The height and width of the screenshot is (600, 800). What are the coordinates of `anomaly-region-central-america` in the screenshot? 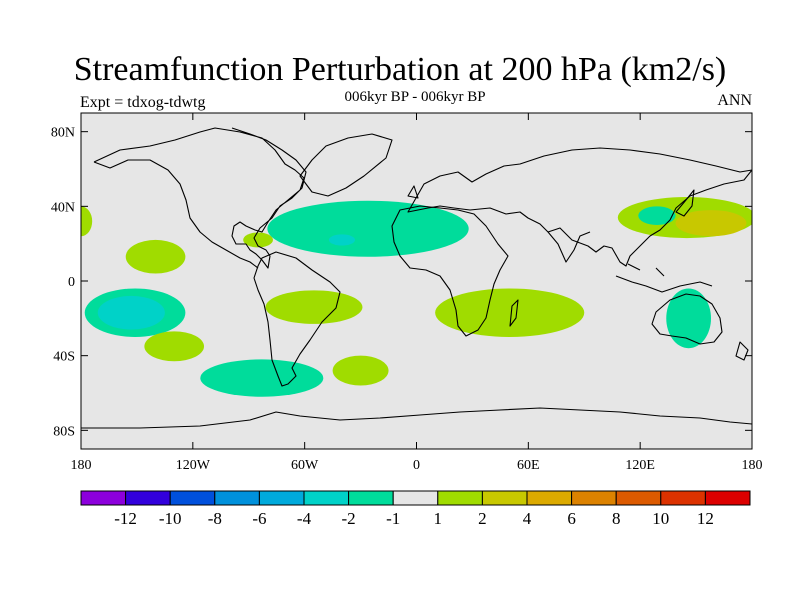 It's located at (258, 240).